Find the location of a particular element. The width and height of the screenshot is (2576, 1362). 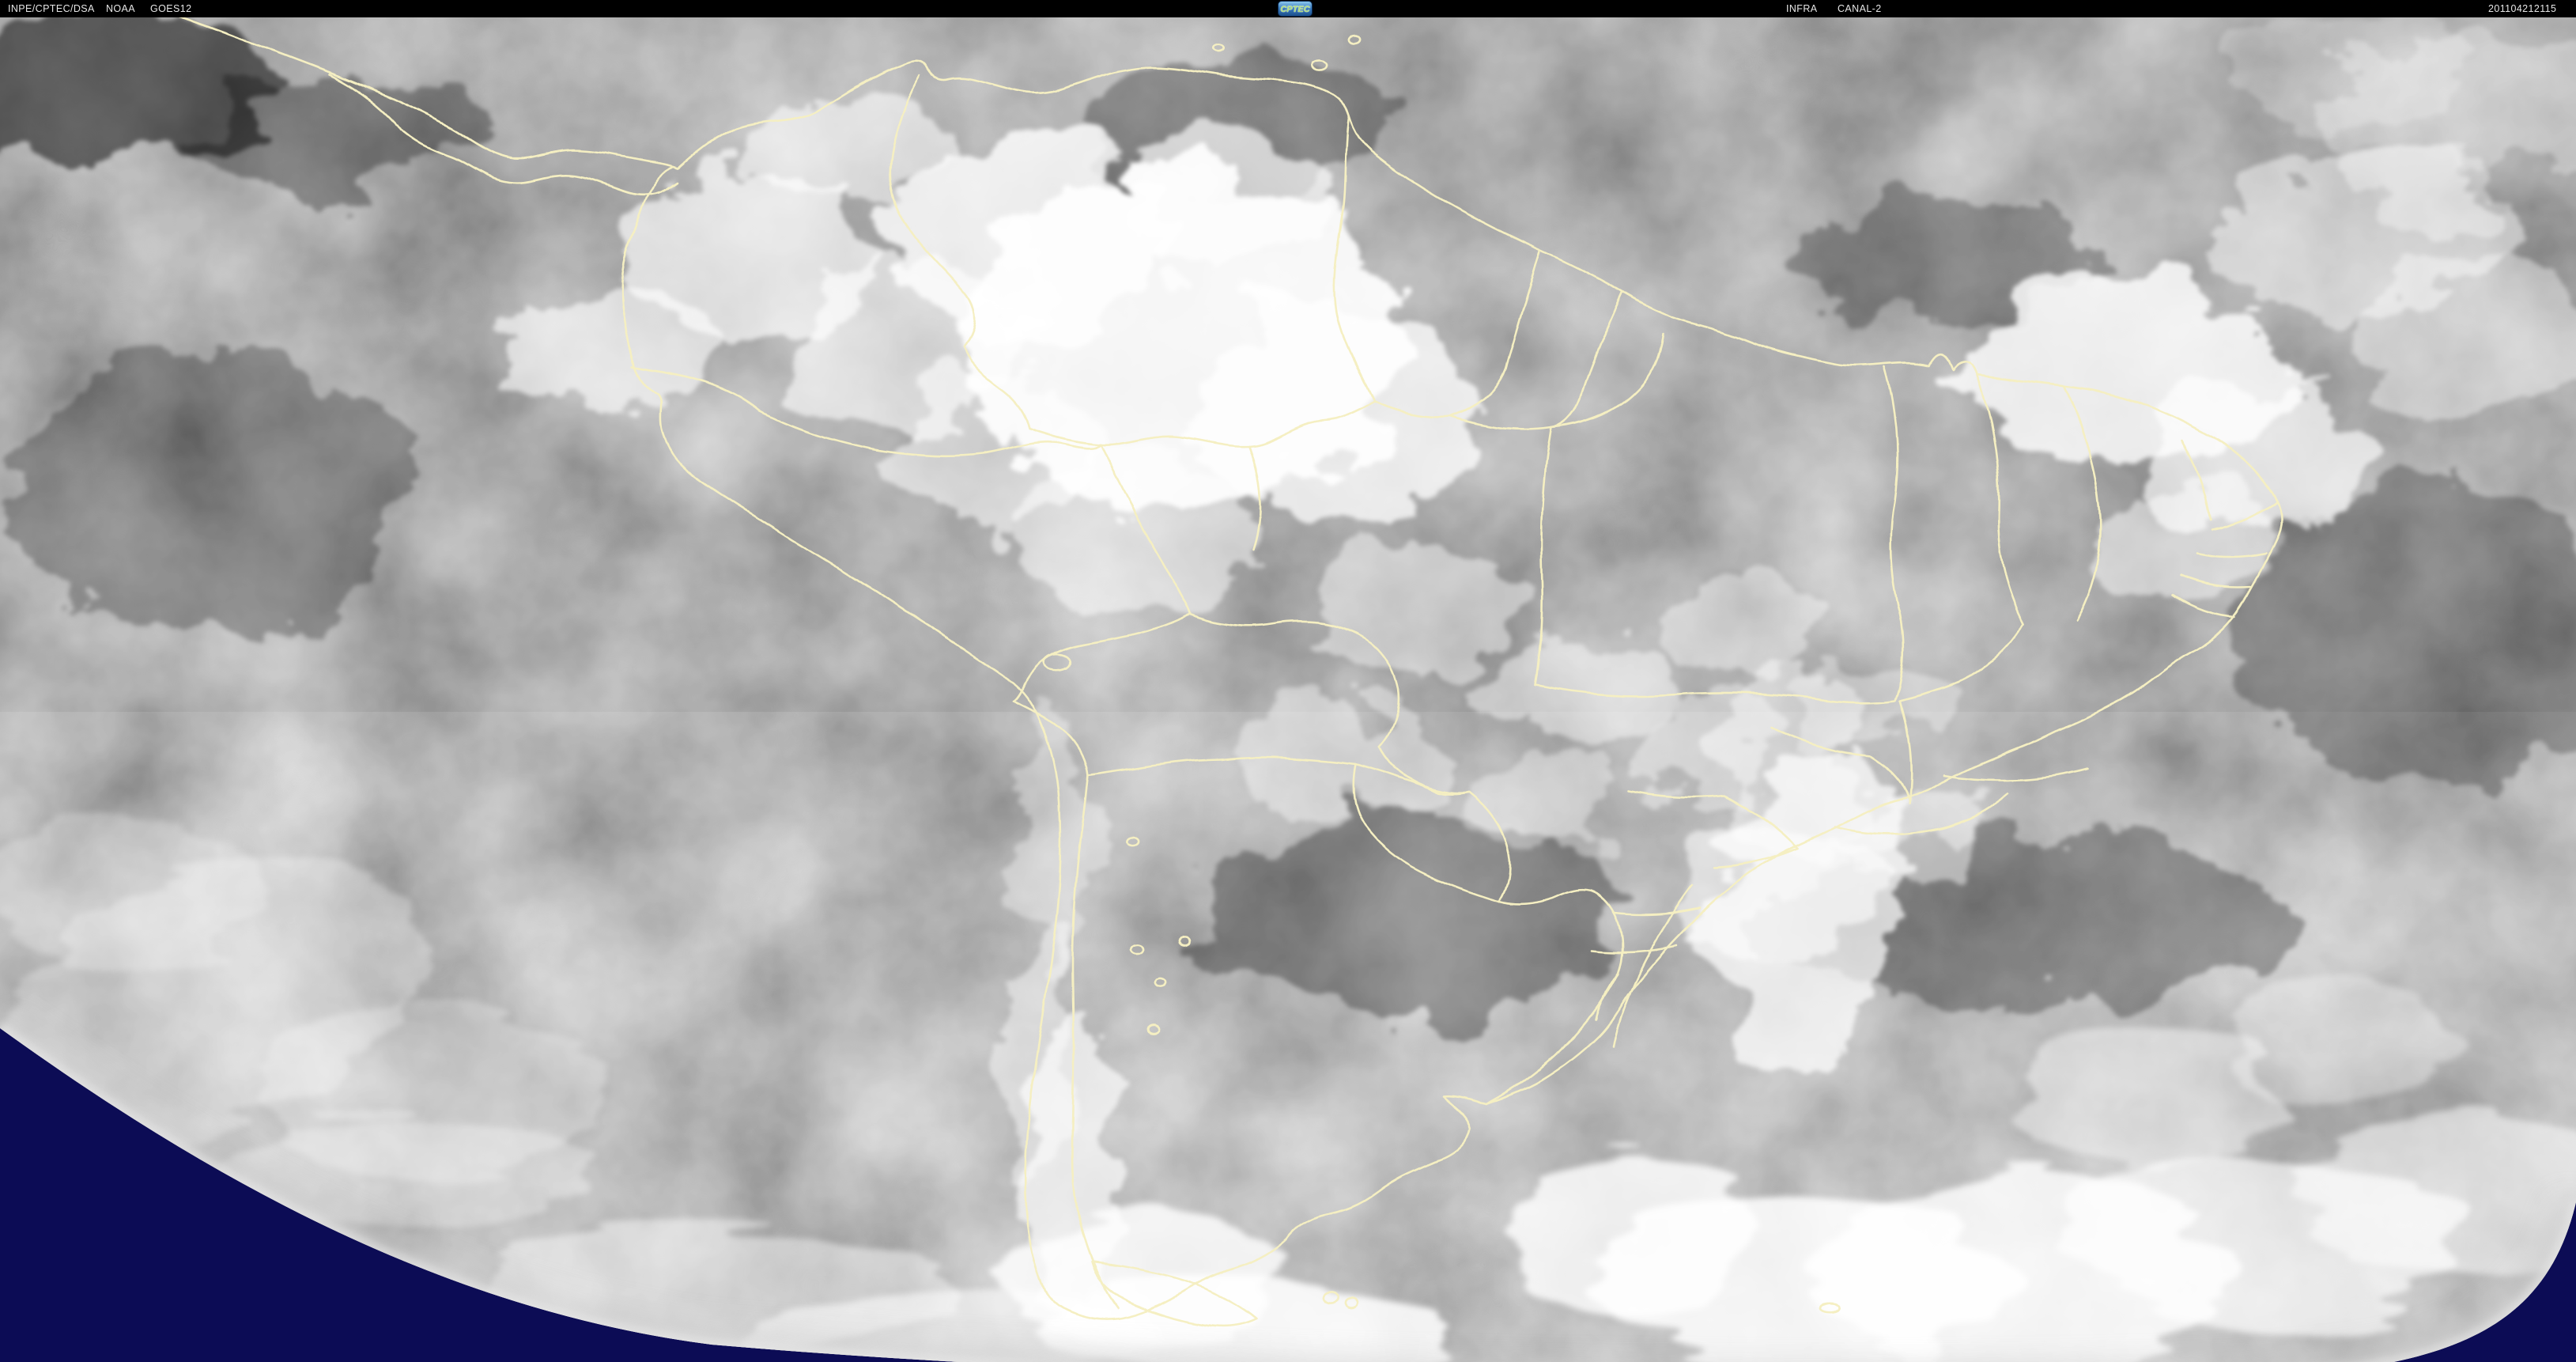

tierra-del-fuego is located at coordinates (1174, 1295).